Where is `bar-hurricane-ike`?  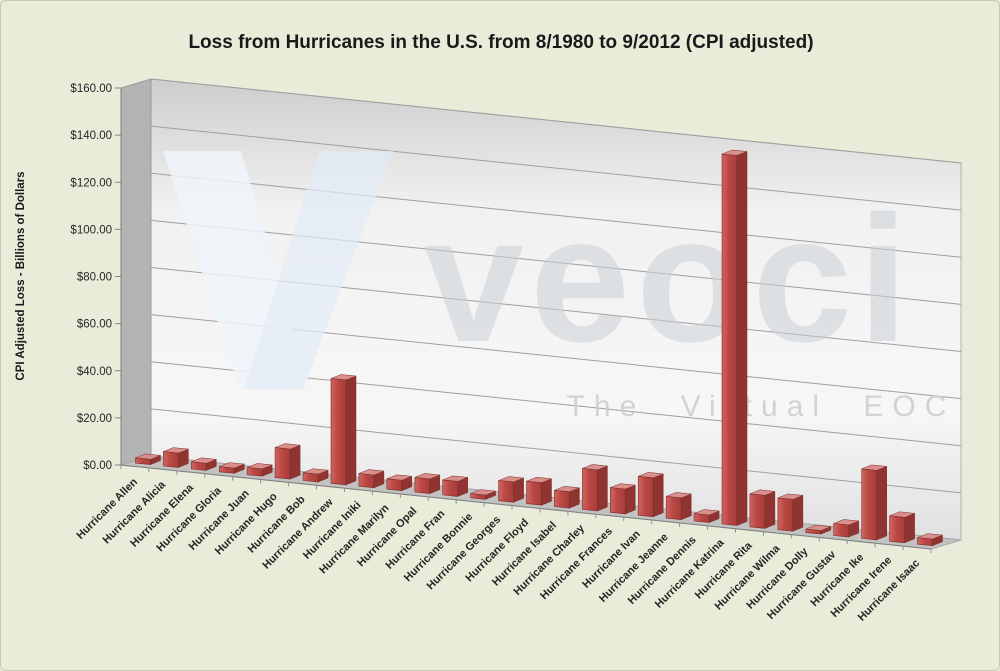 bar-hurricane-ike is located at coordinates (874, 502).